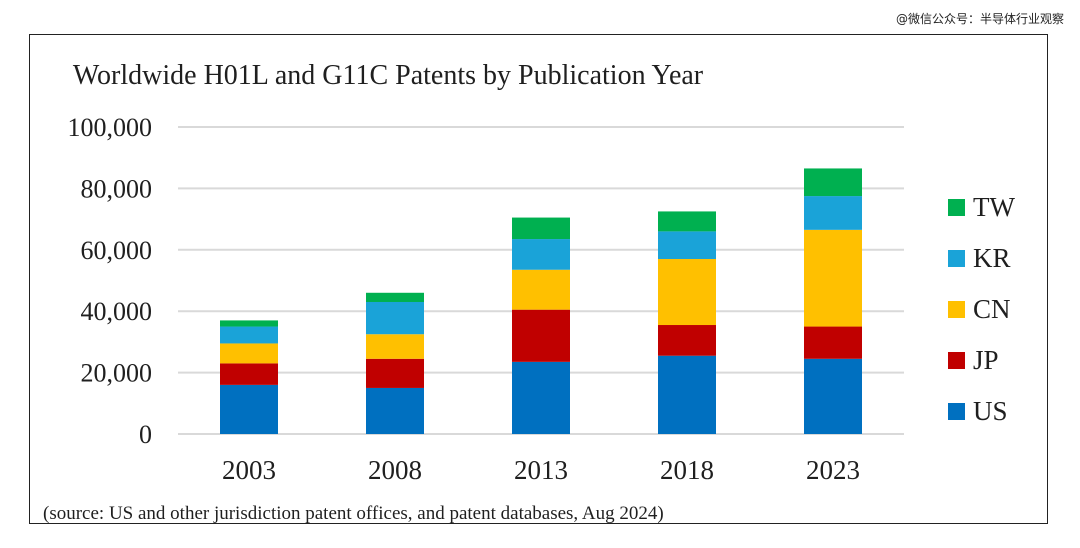 This screenshot has width=1080, height=548. Describe the element at coordinates (395, 346) in the screenshot. I see `bar-segment-cn-2008` at that location.